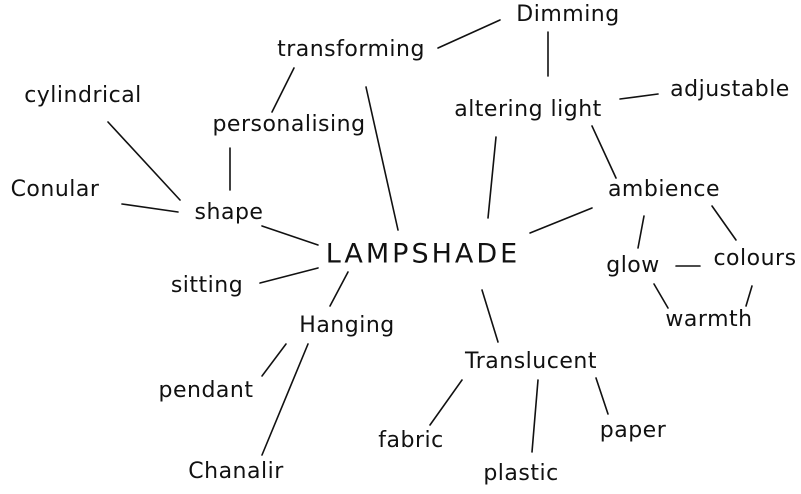 The width and height of the screenshot is (801, 494). I want to click on link-altering-light-adjustable, so click(639, 96).